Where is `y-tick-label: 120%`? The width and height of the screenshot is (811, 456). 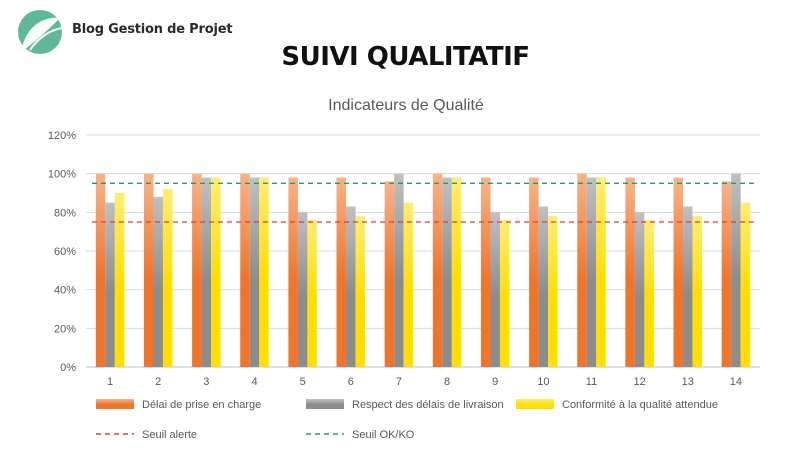 y-tick-label: 120% is located at coordinates (62, 136).